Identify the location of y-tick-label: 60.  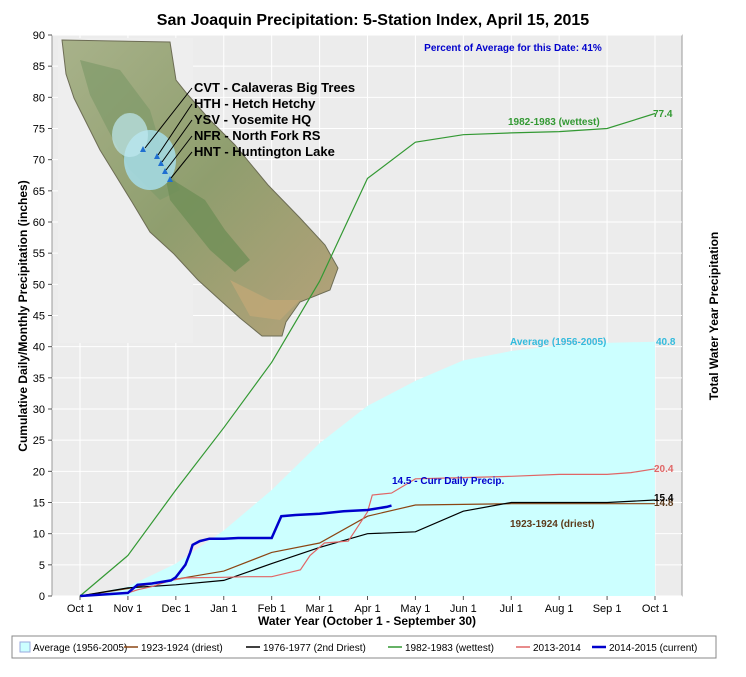
(39, 223).